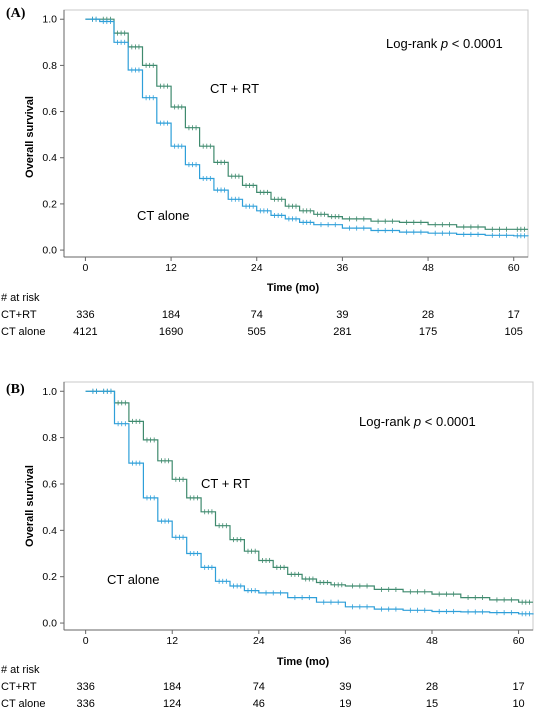 This screenshot has height=712, width=534. I want to click on risk-value: 281, so click(342, 332).